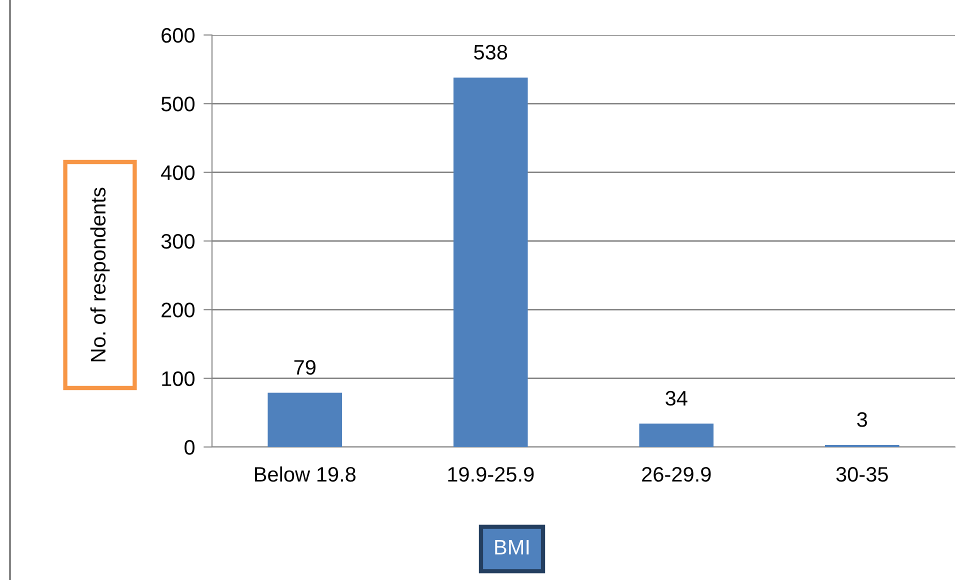  What do you see at coordinates (491, 474) in the screenshot?
I see `x-tick-label: 19.9-25.9` at bounding box center [491, 474].